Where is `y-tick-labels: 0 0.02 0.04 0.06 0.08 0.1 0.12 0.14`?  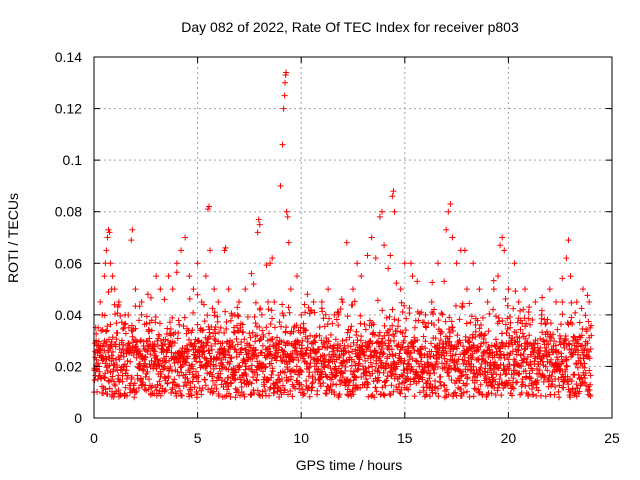
y-tick-labels: 0 0.02 0.04 0.06 0.08 0.1 0.12 0.14 is located at coordinates (68, 237).